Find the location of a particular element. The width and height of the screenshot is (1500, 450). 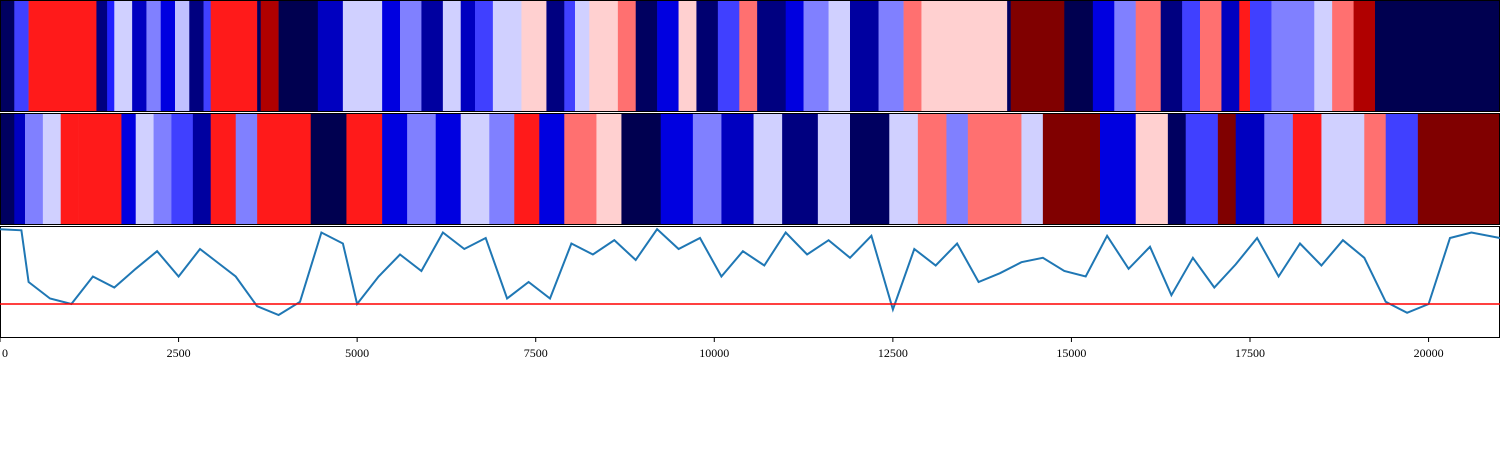

x-tick-label: 0 is located at coordinates (5, 353).